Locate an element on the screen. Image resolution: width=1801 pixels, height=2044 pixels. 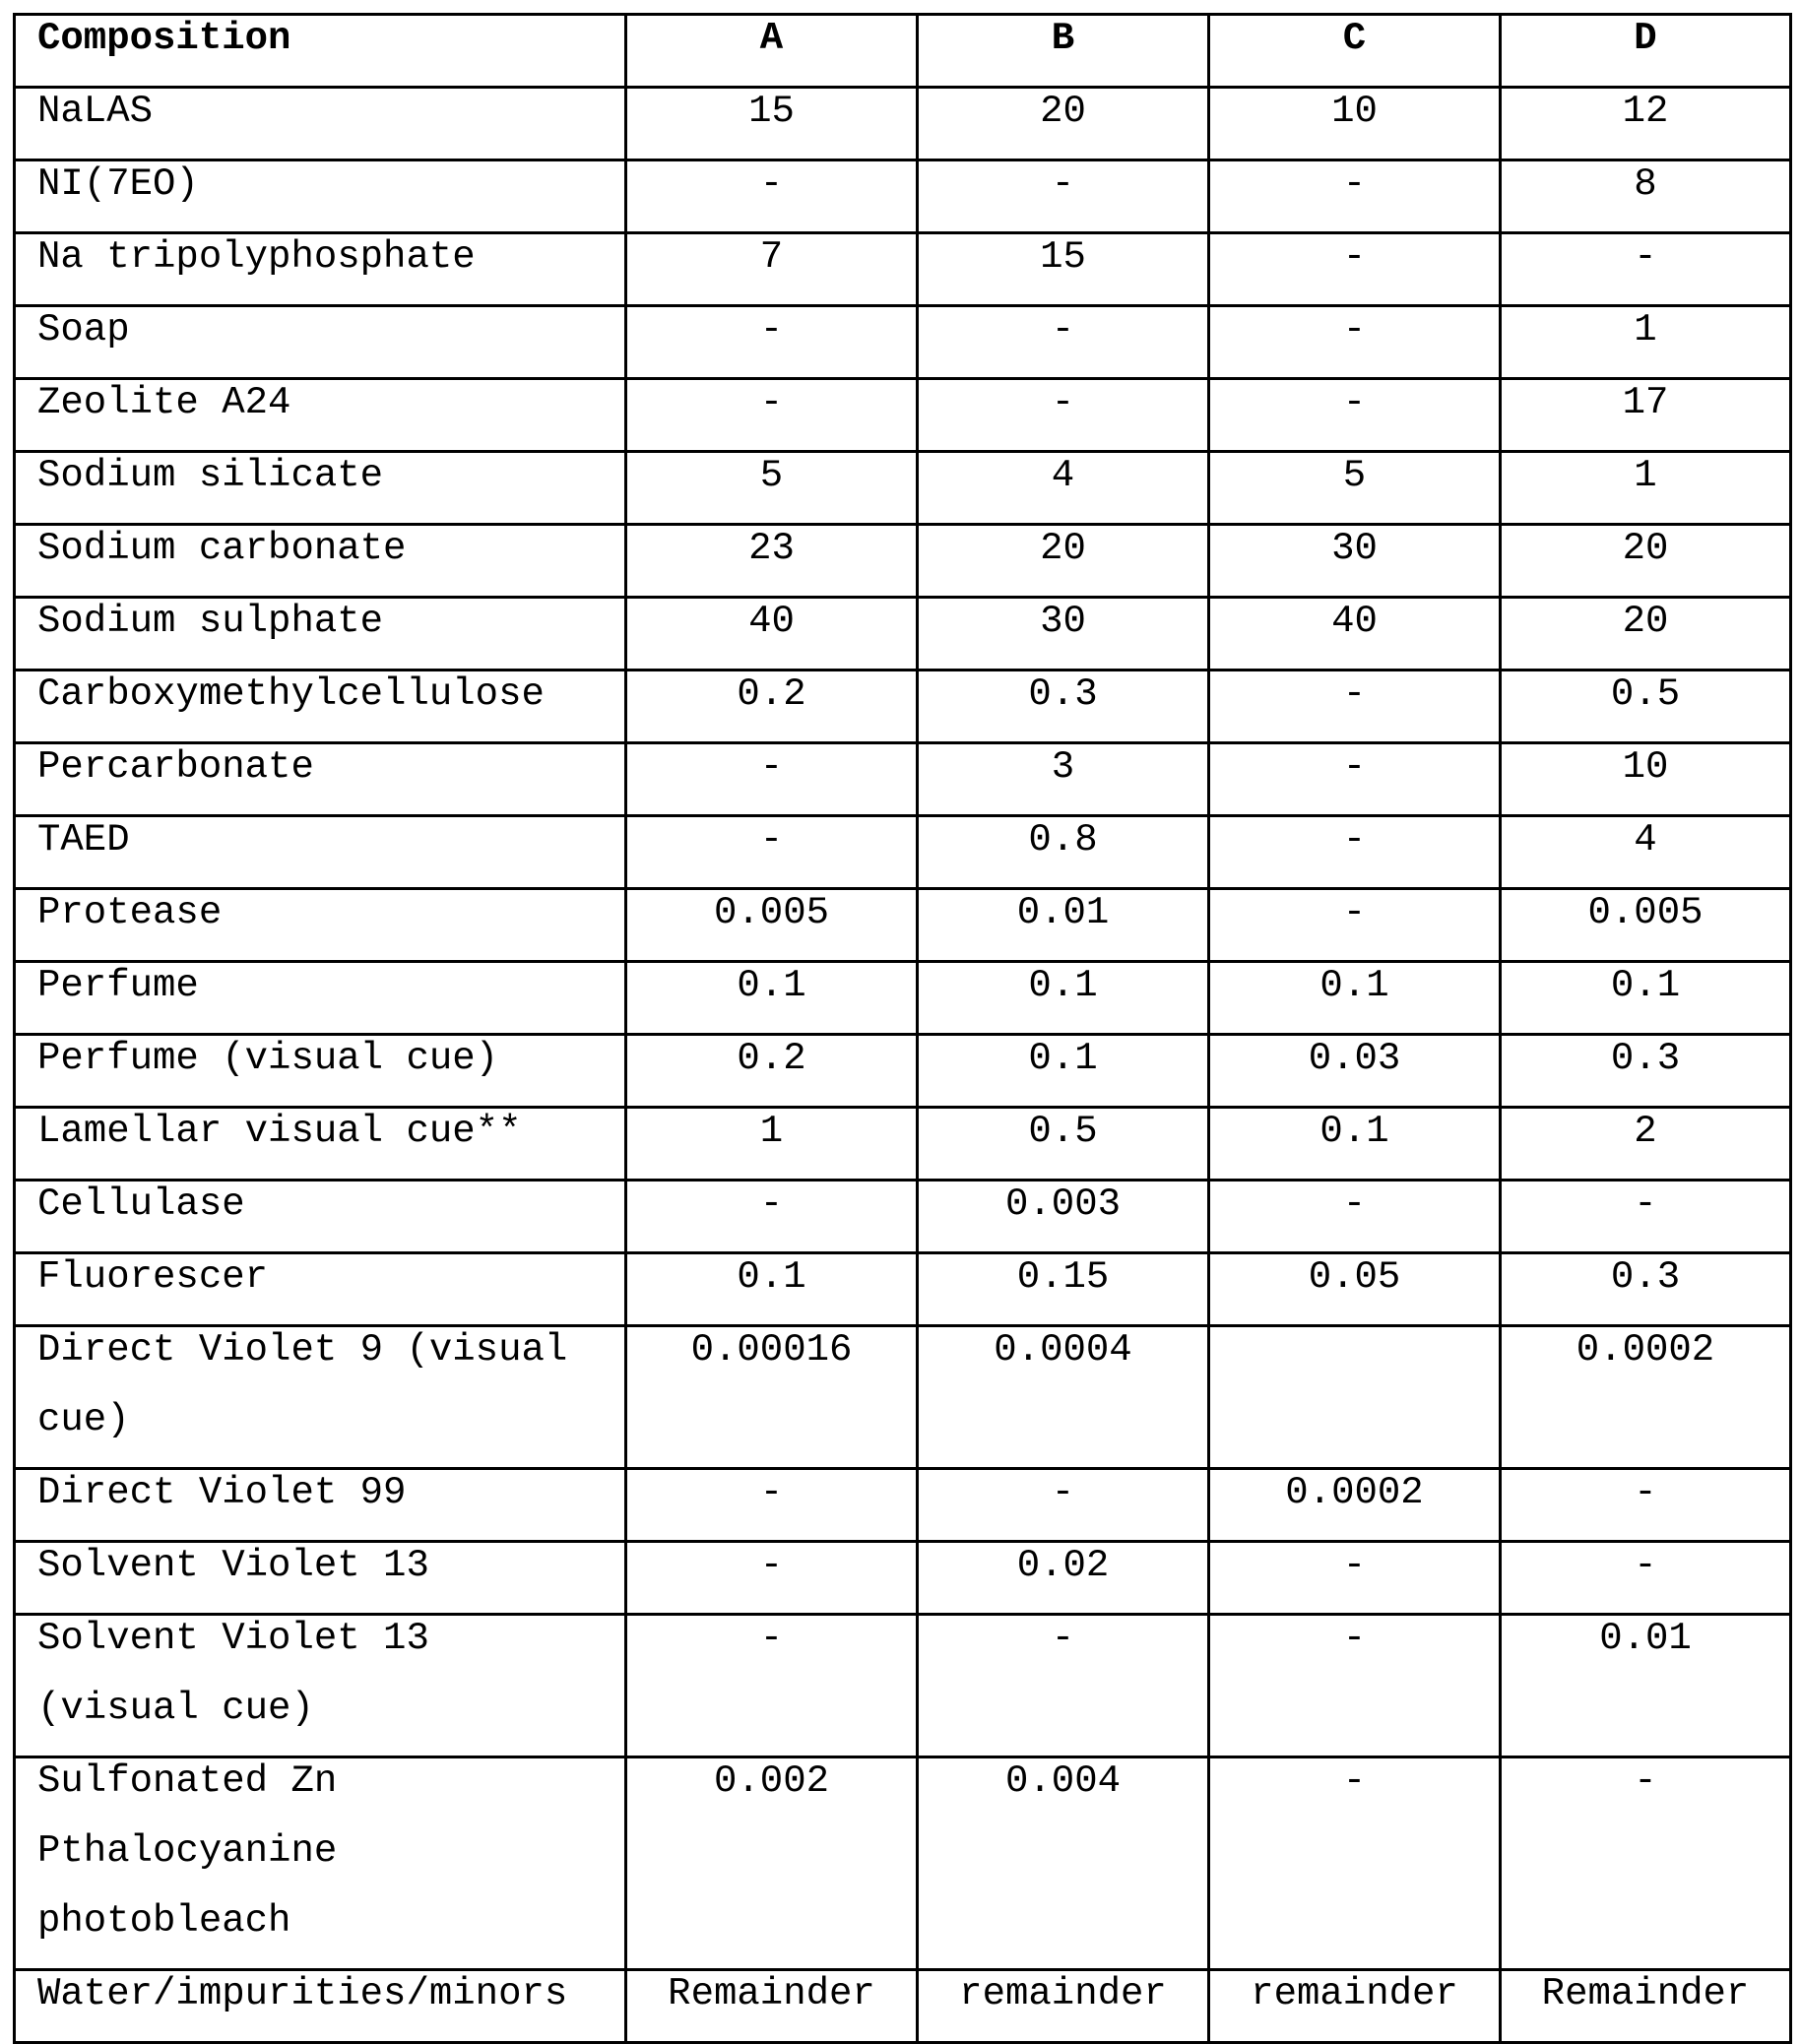
ingredient-name: Lamellar visual cue** is located at coordinates (326, 1132).